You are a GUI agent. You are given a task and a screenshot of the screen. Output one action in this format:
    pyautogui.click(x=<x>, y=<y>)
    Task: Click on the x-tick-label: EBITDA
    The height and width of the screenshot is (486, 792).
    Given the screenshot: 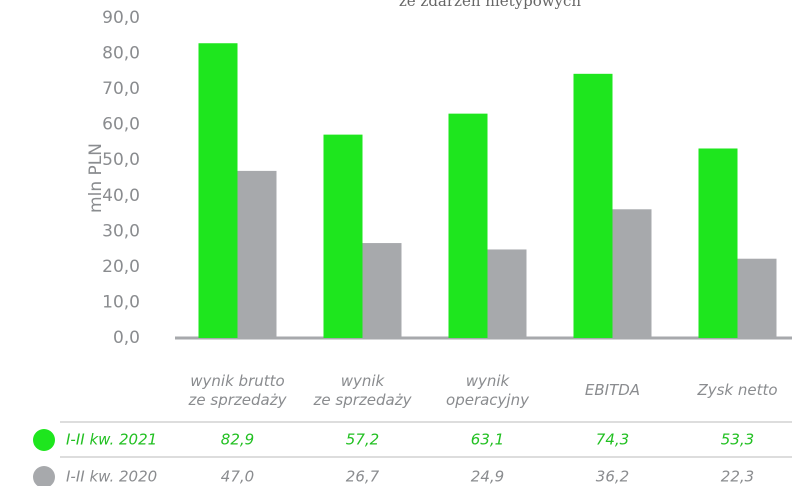 What is the action you would take?
    pyautogui.click(x=612, y=390)
    